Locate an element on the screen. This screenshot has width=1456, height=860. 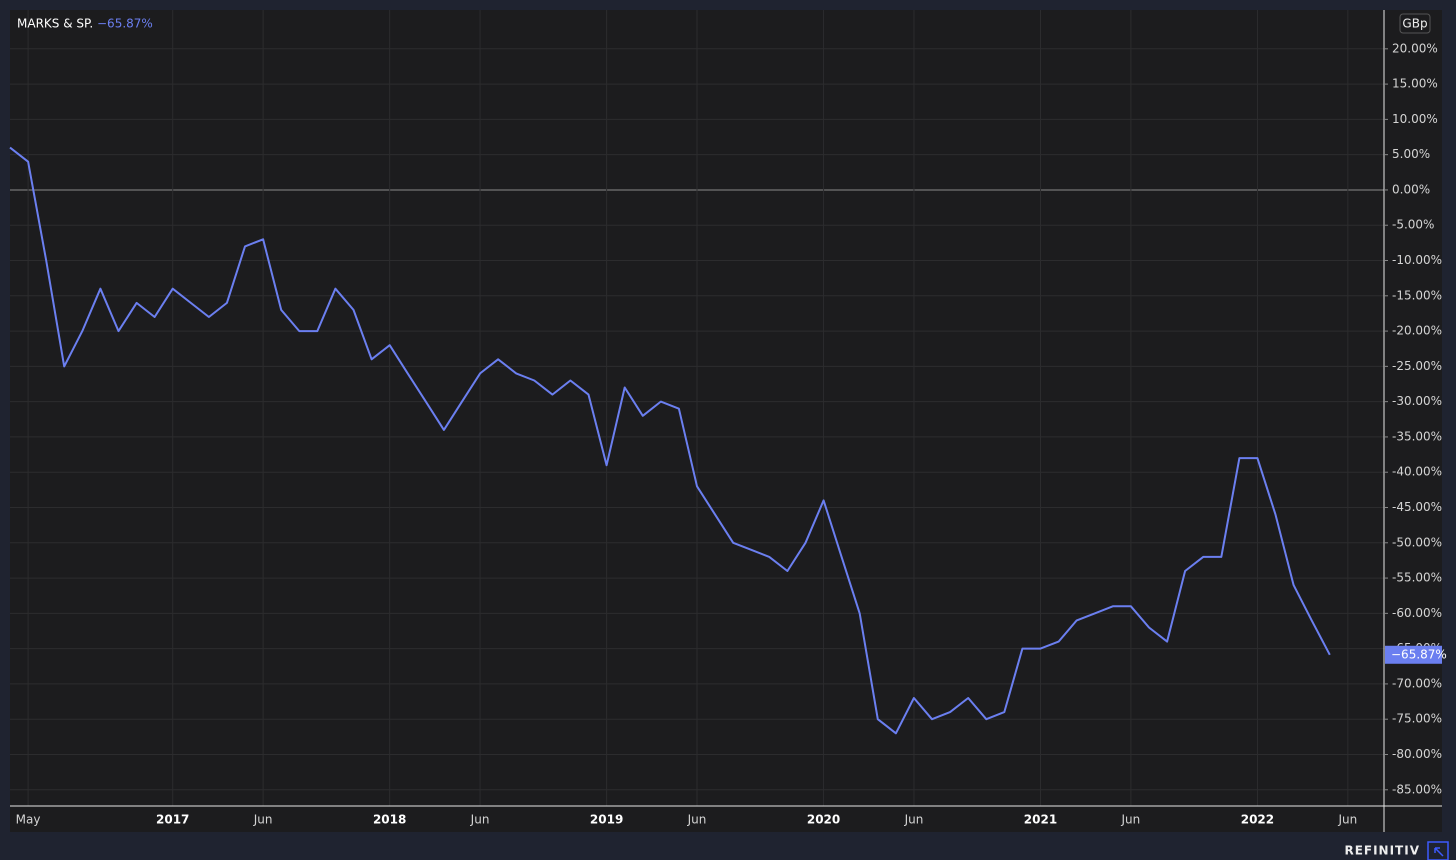
x-tick-label: 2017 is located at coordinates (172, 820).